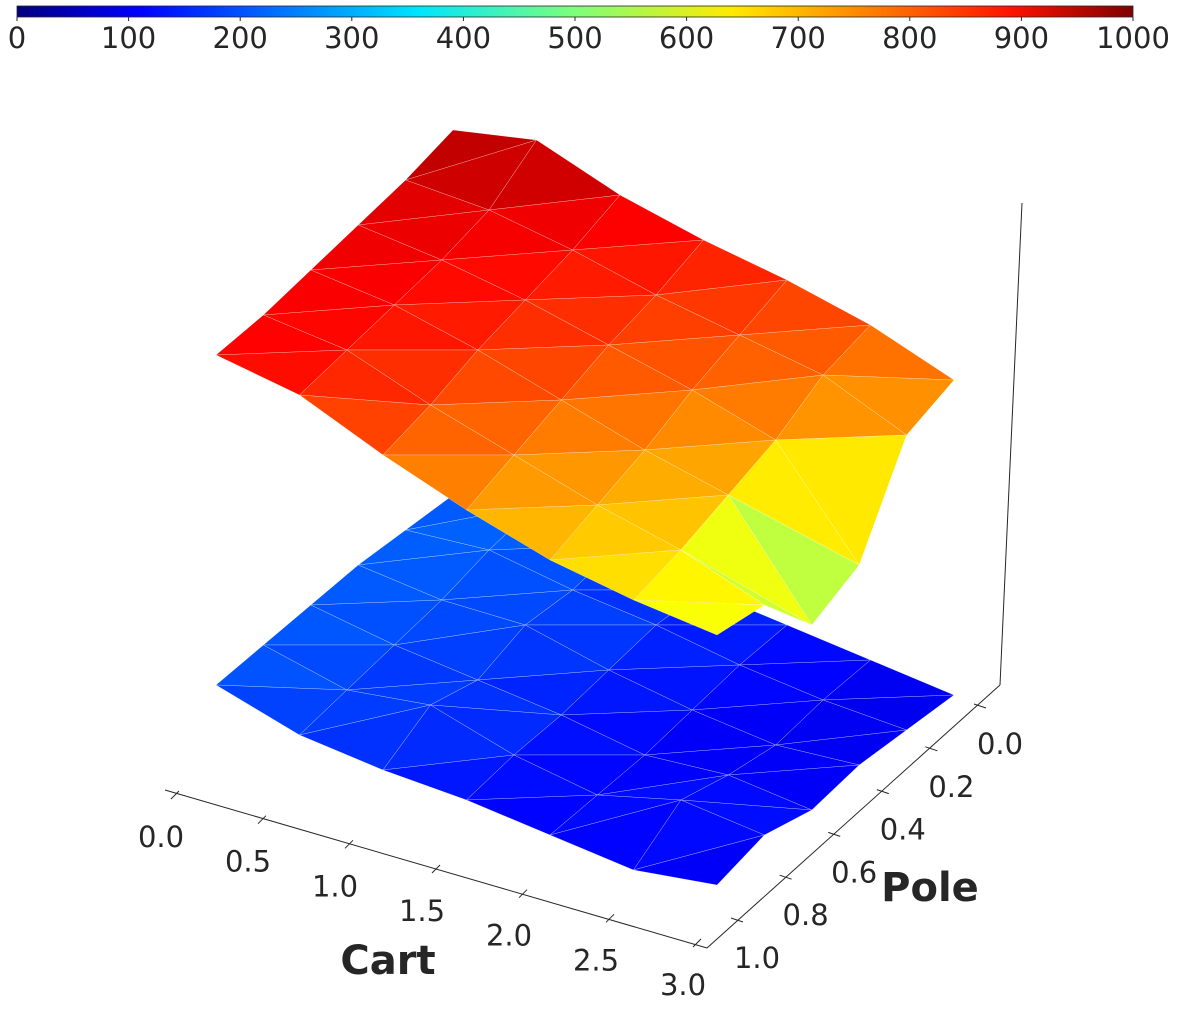 The image size is (1178, 1018). Describe the element at coordinates (798, 38) in the screenshot. I see `colorbar-tick-label: 700` at that location.